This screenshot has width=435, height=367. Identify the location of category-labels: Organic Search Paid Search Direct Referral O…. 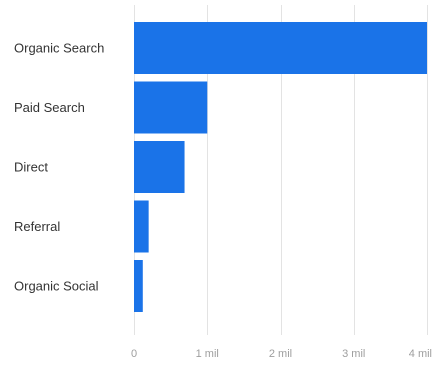
(59, 167).